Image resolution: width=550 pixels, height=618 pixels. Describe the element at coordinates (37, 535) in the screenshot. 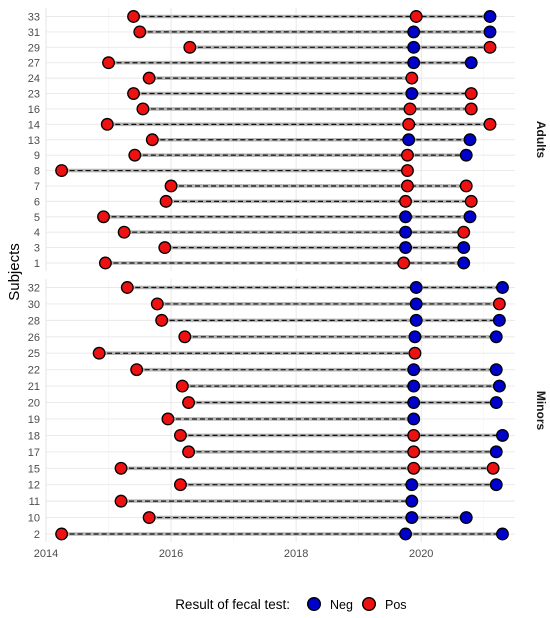

I see `y-tick-label: 2` at that location.